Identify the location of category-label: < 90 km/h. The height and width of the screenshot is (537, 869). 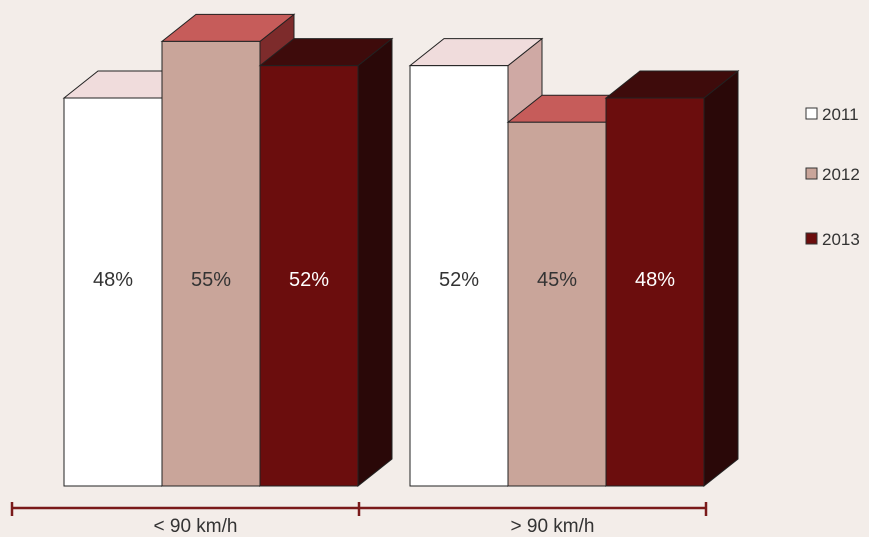
(196, 526).